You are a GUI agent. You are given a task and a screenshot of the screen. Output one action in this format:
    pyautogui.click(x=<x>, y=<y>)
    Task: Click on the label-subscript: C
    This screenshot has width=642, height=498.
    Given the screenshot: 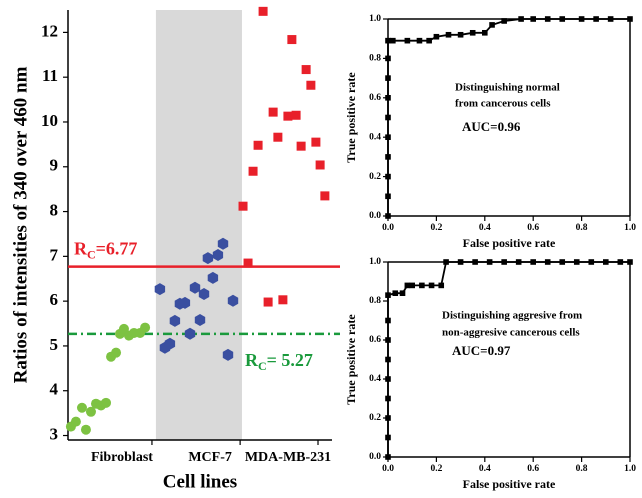 What is the action you would take?
    pyautogui.click(x=91, y=254)
    